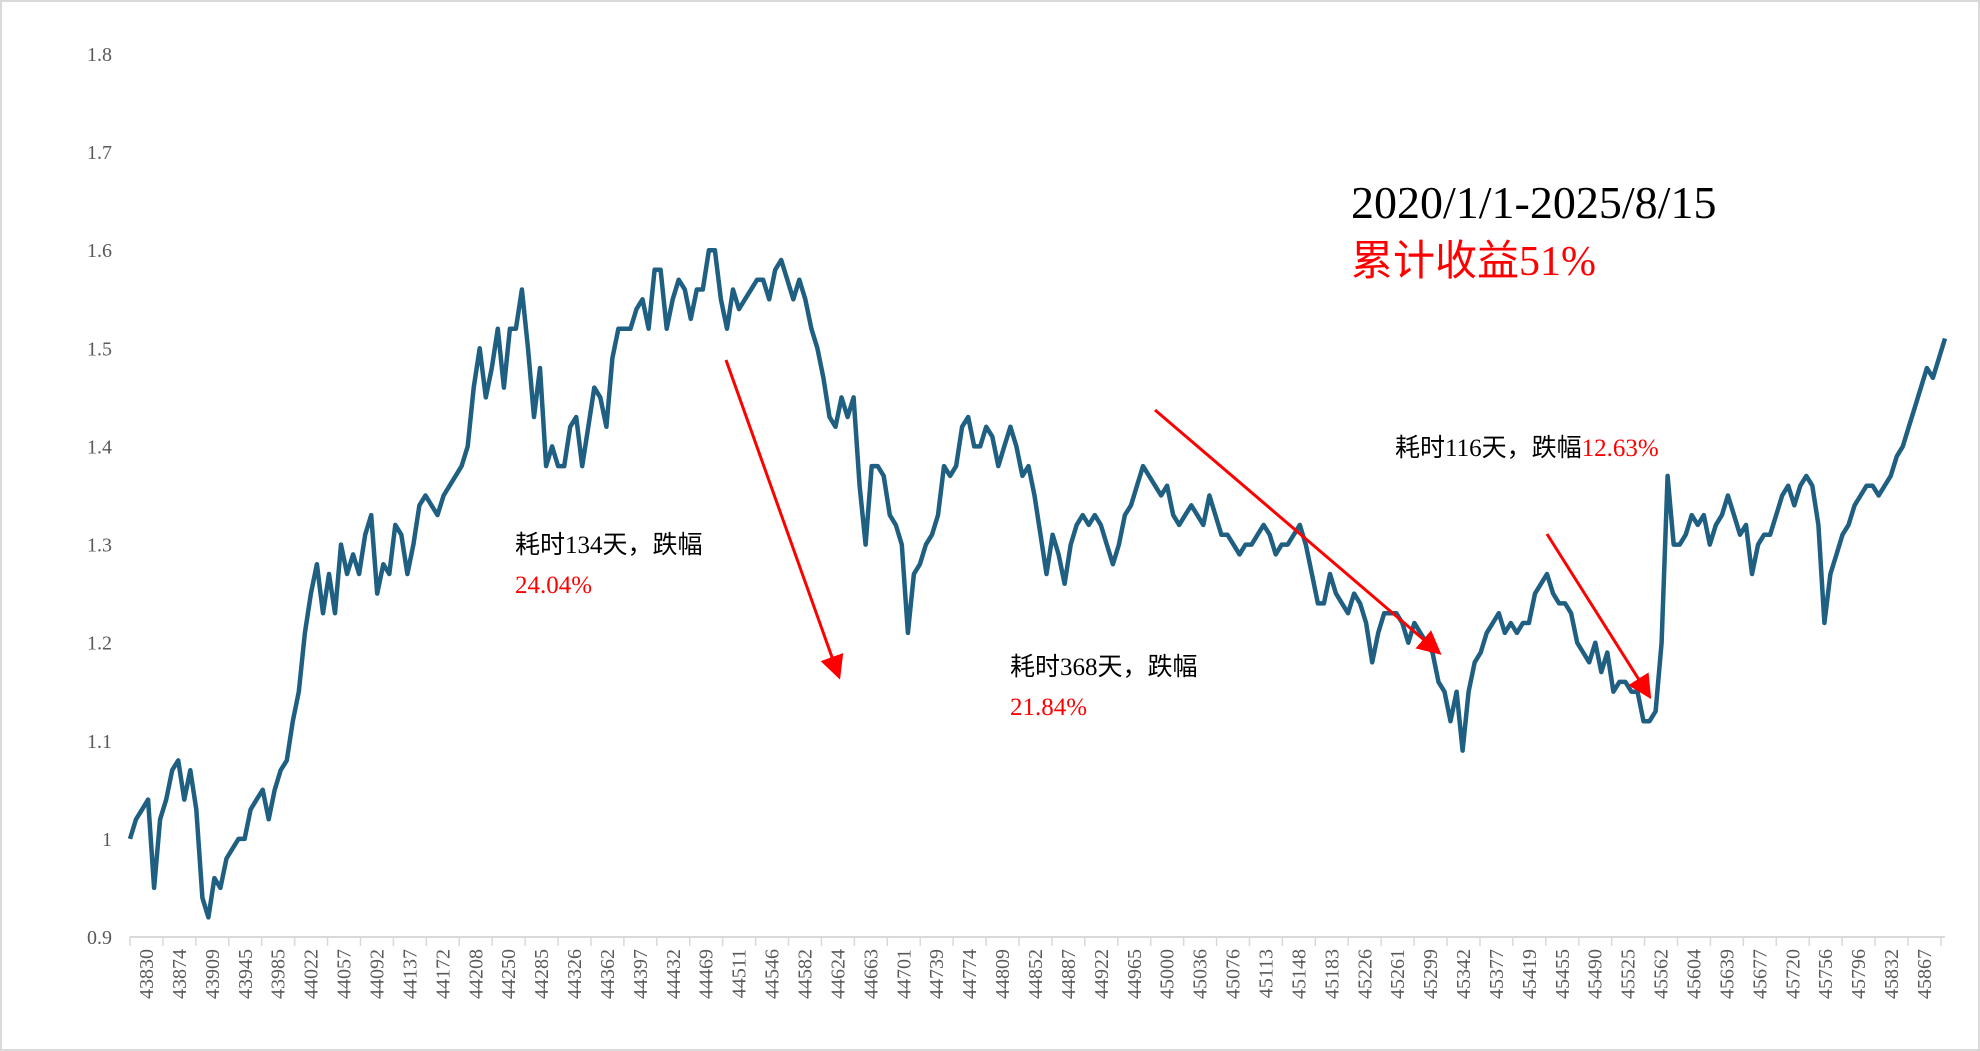 The width and height of the screenshot is (1980, 1051). What do you see at coordinates (99, 496) in the screenshot?
I see `y-axis: 0.9 1 1.1 1.2 1.3 1.4 1.5 1.6 1.7 1.8` at bounding box center [99, 496].